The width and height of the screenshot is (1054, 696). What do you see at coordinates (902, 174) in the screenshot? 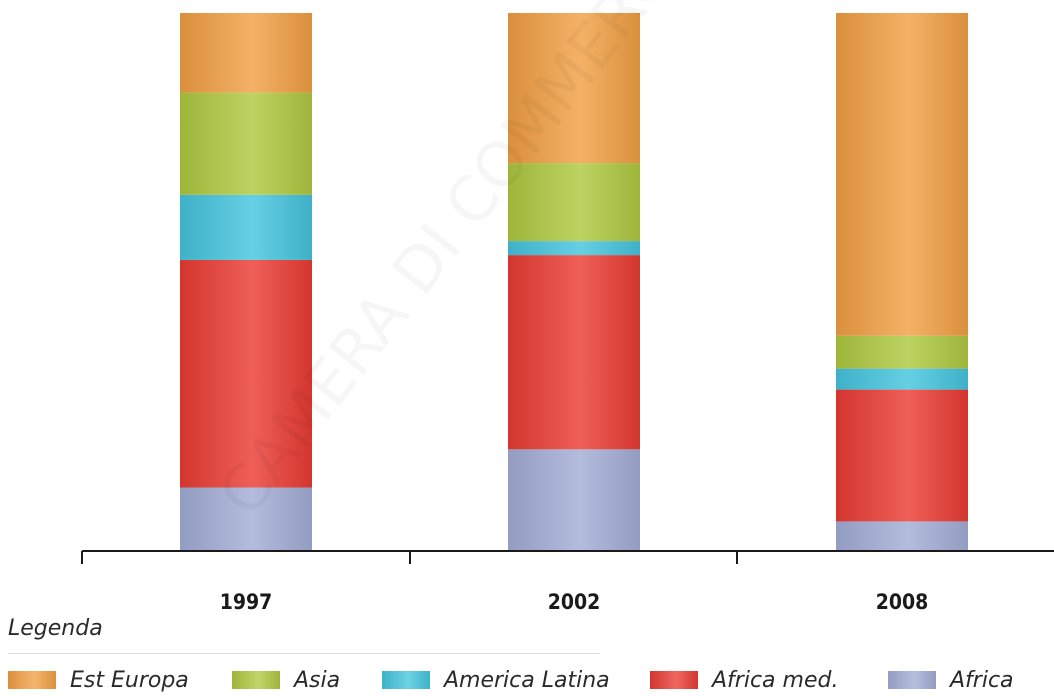
I see `bar-2008-est-europa` at bounding box center [902, 174].